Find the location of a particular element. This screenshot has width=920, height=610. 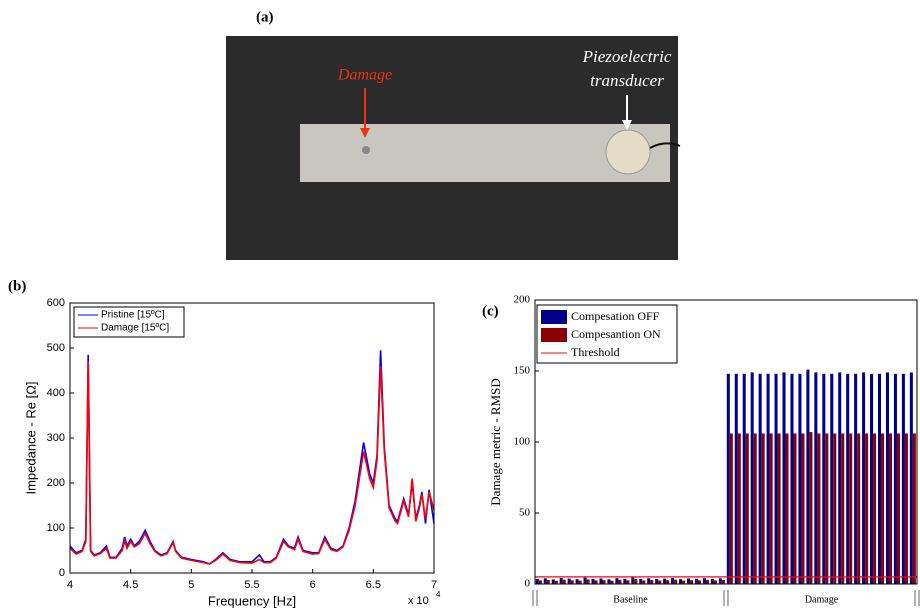

x-tick-label: 5.5 is located at coordinates (251, 585).